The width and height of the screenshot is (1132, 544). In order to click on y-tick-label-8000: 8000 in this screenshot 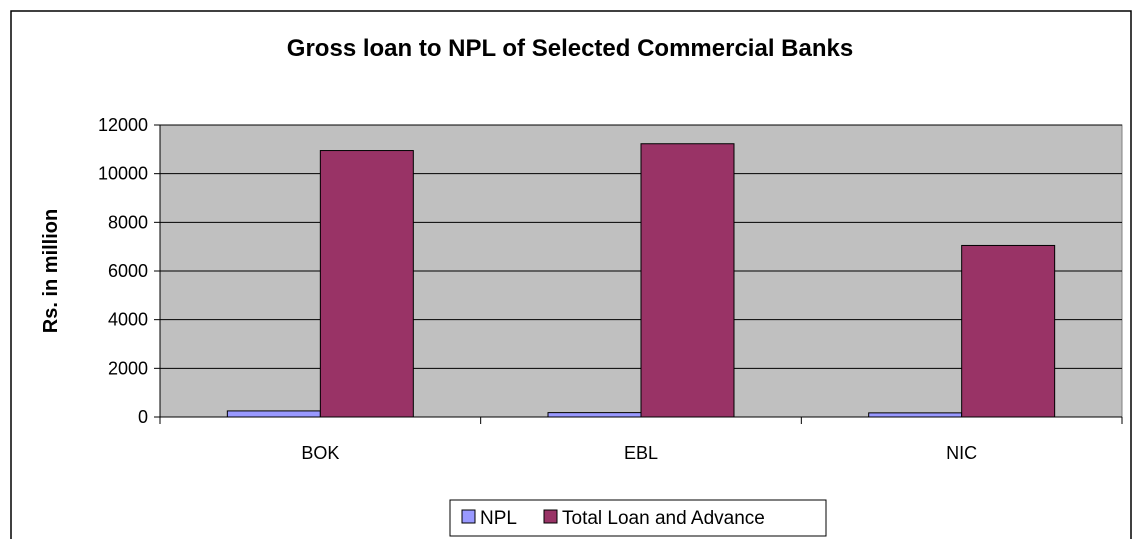, I will do `click(128, 222)`.